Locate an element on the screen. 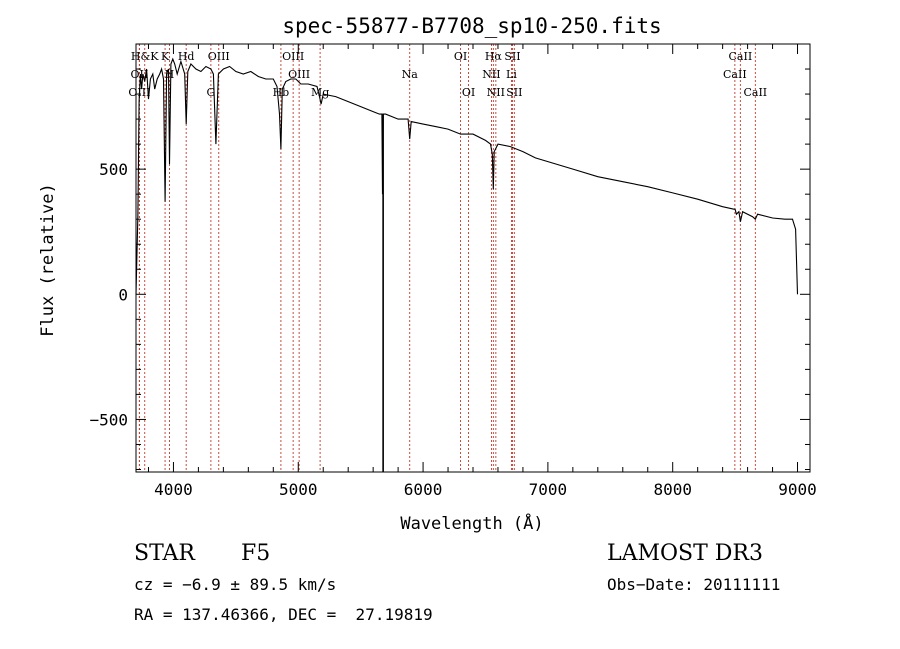 Image resolution: width=900 pixels, height=649 pixels. chart-title: spec-55877-B7708_sp10-250.fits is located at coordinates (471, 26).